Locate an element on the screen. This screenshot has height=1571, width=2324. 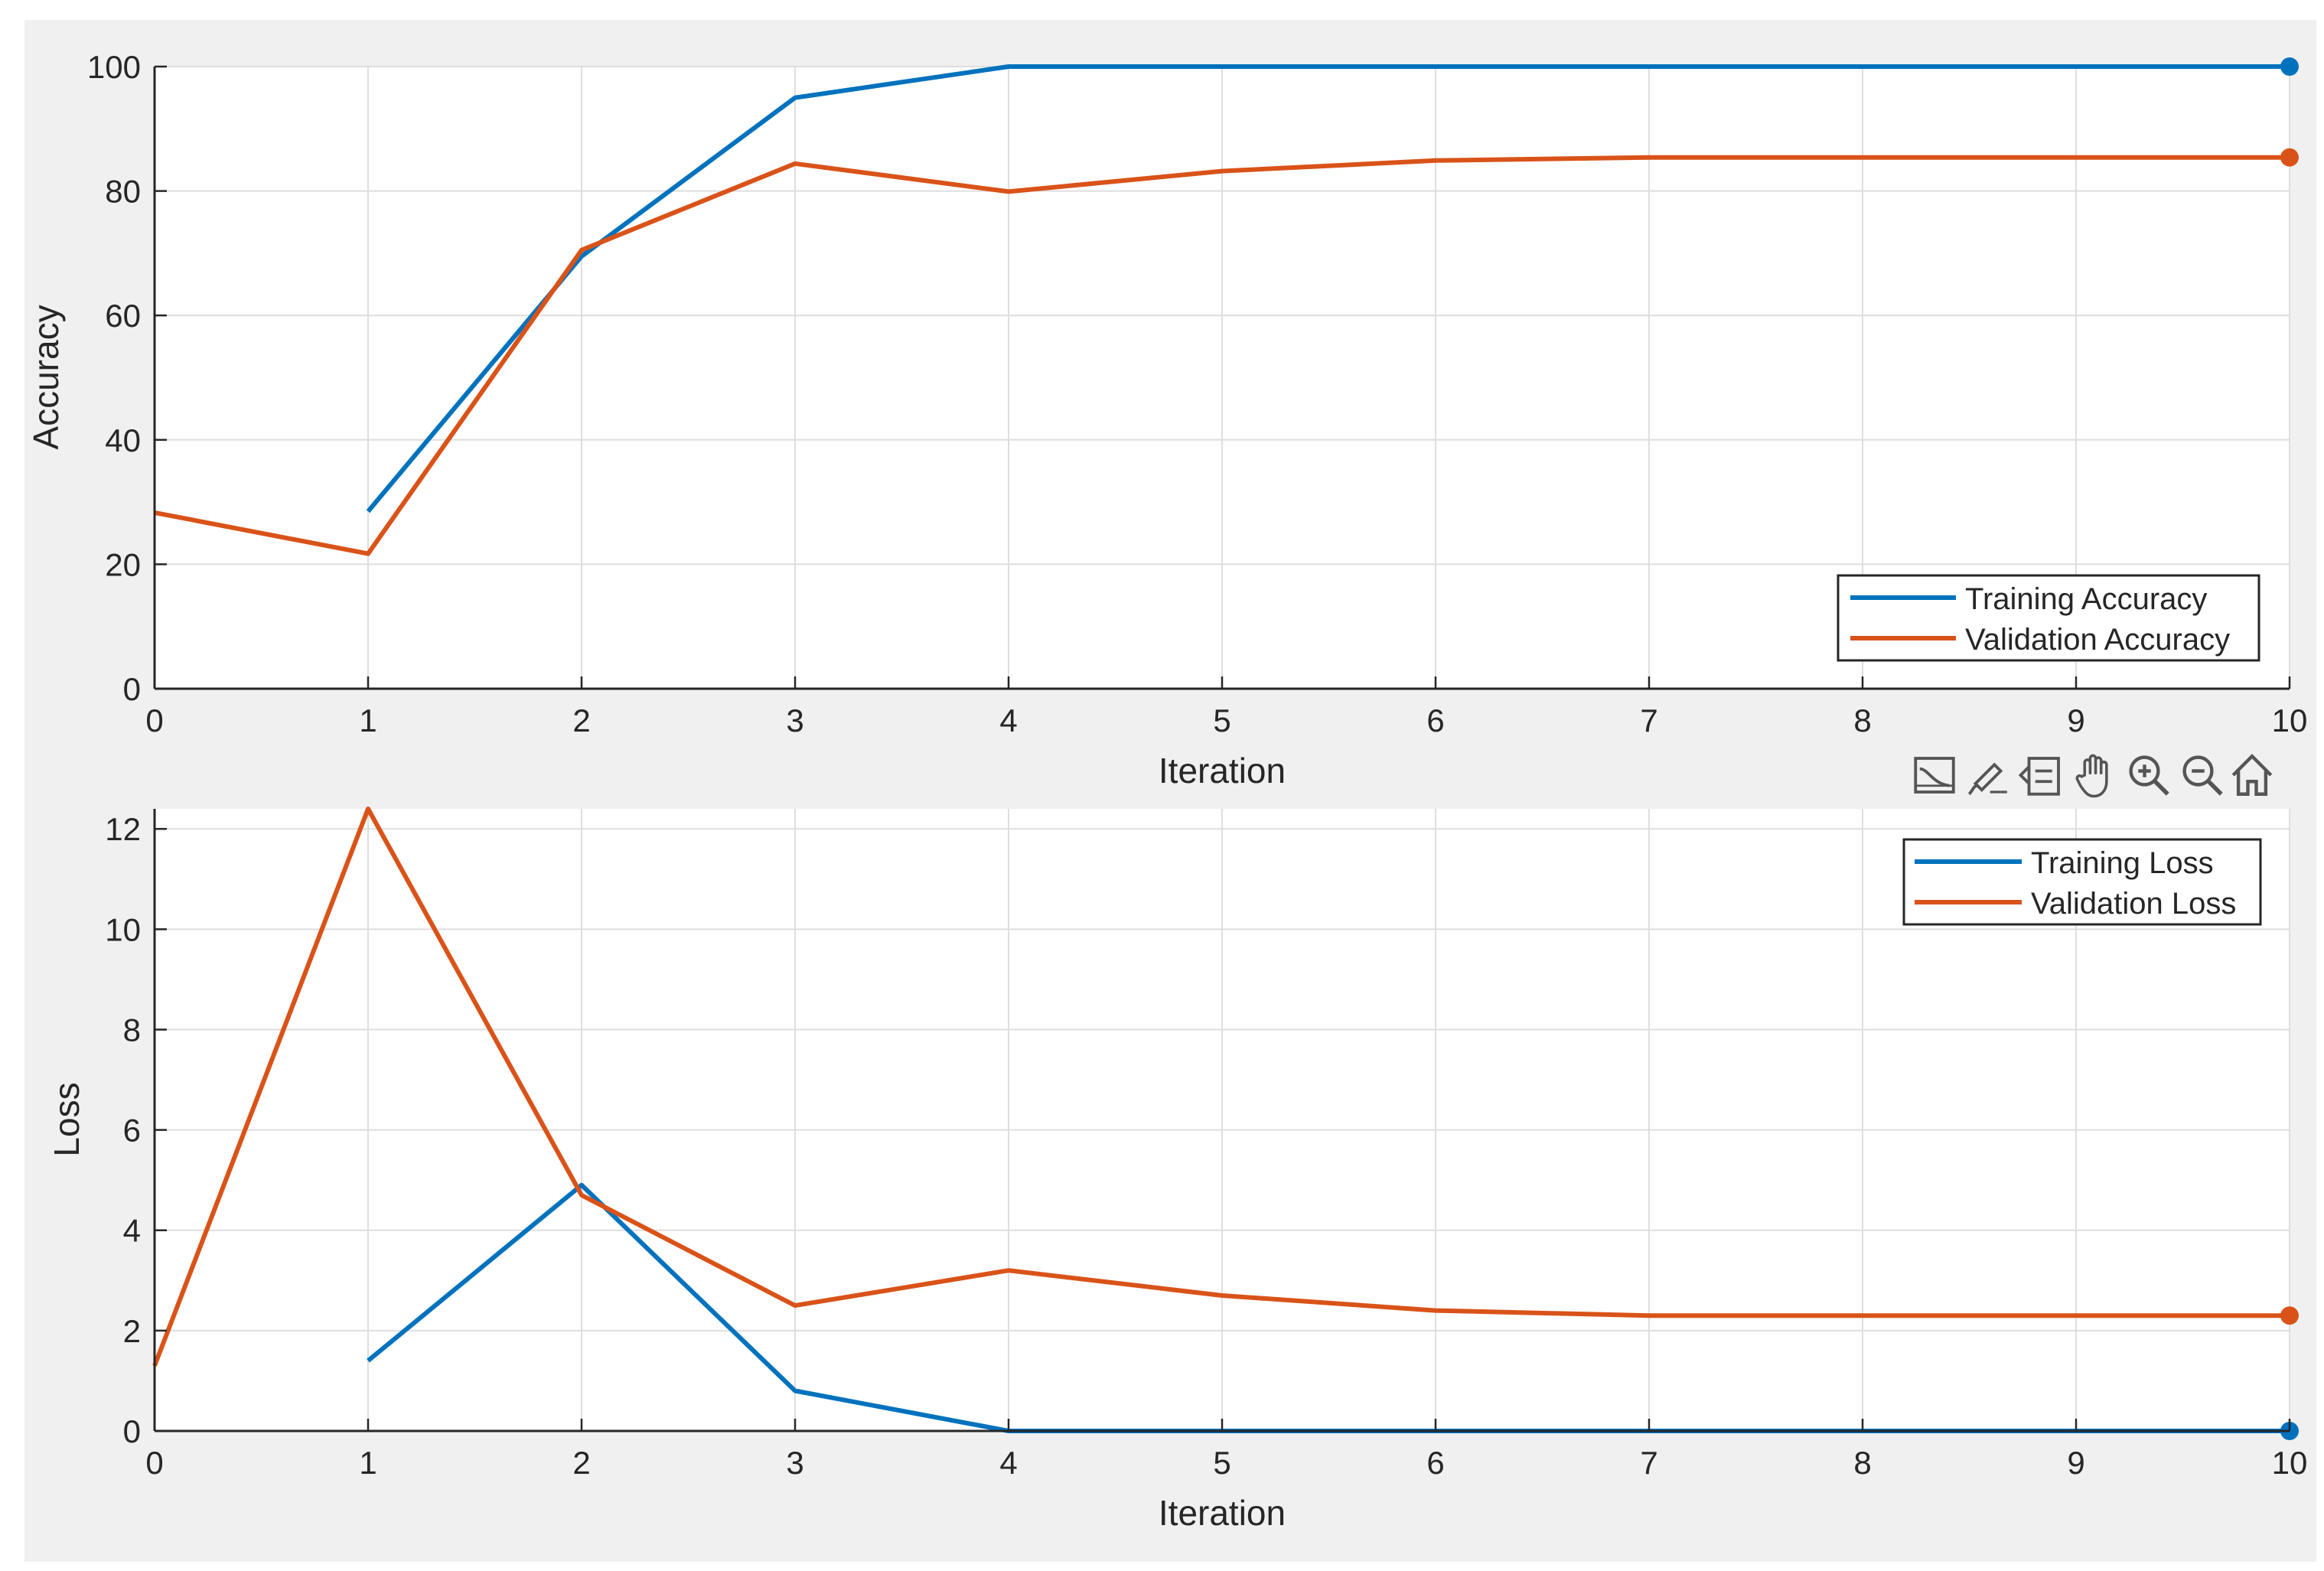
accuracy-x-axis-label: Iteration is located at coordinates (1222, 770).